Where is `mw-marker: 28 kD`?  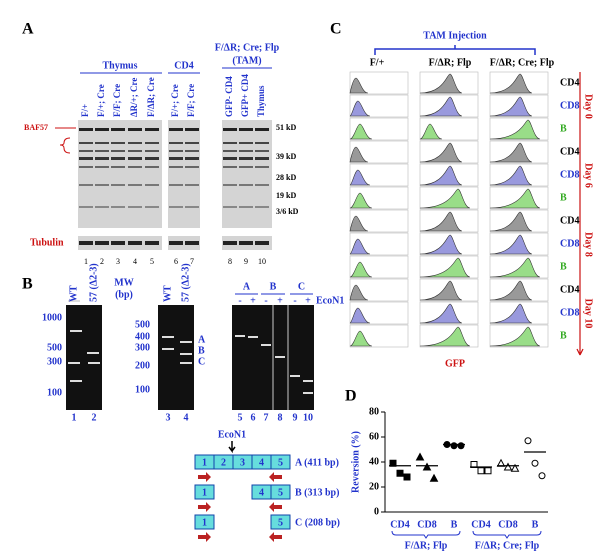 mw-marker: 28 kD is located at coordinates (286, 177).